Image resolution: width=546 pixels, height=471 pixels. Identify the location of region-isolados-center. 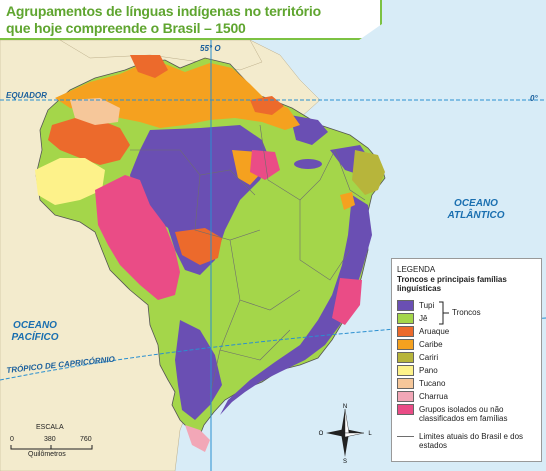
(265, 165).